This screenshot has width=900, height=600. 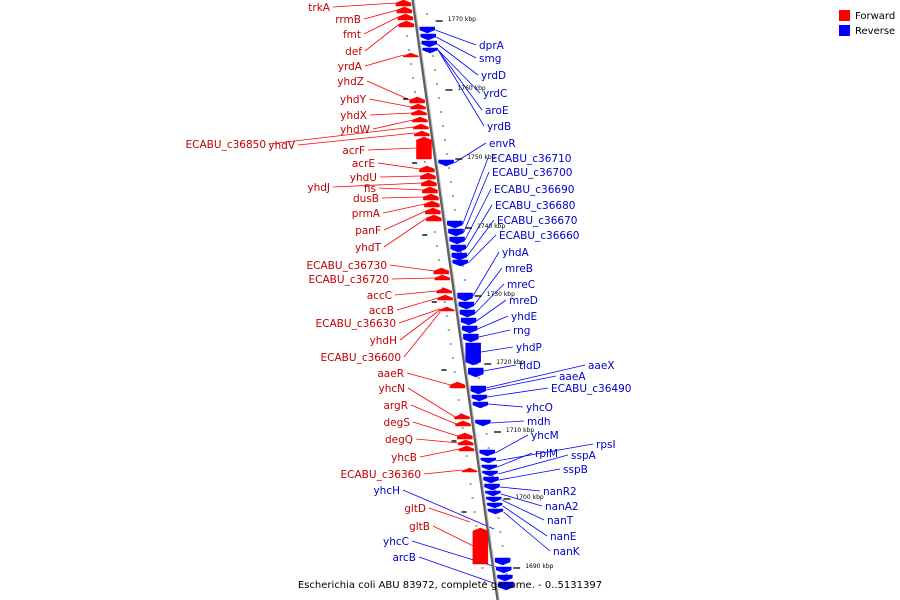 I want to click on tick-label: 1770 kbp, so click(x=462, y=19).